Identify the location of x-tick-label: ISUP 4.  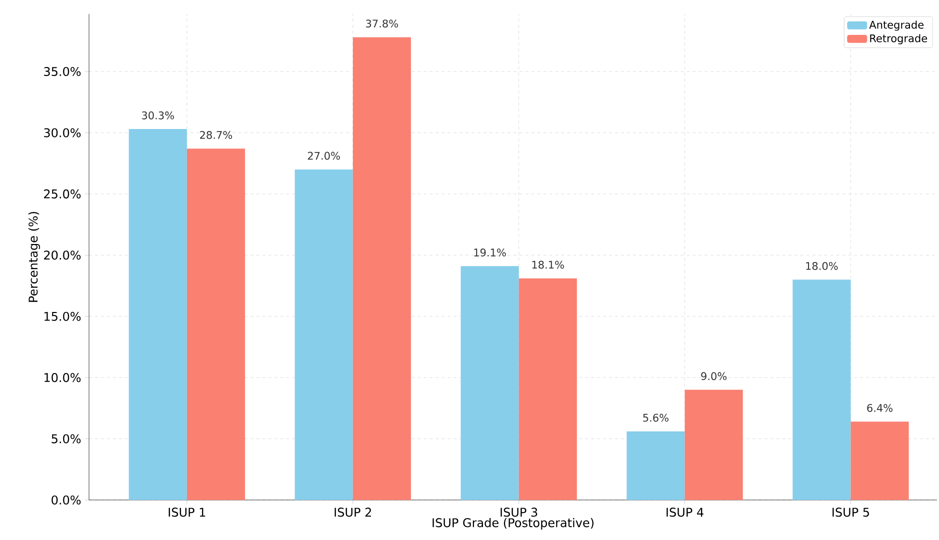
(685, 512).